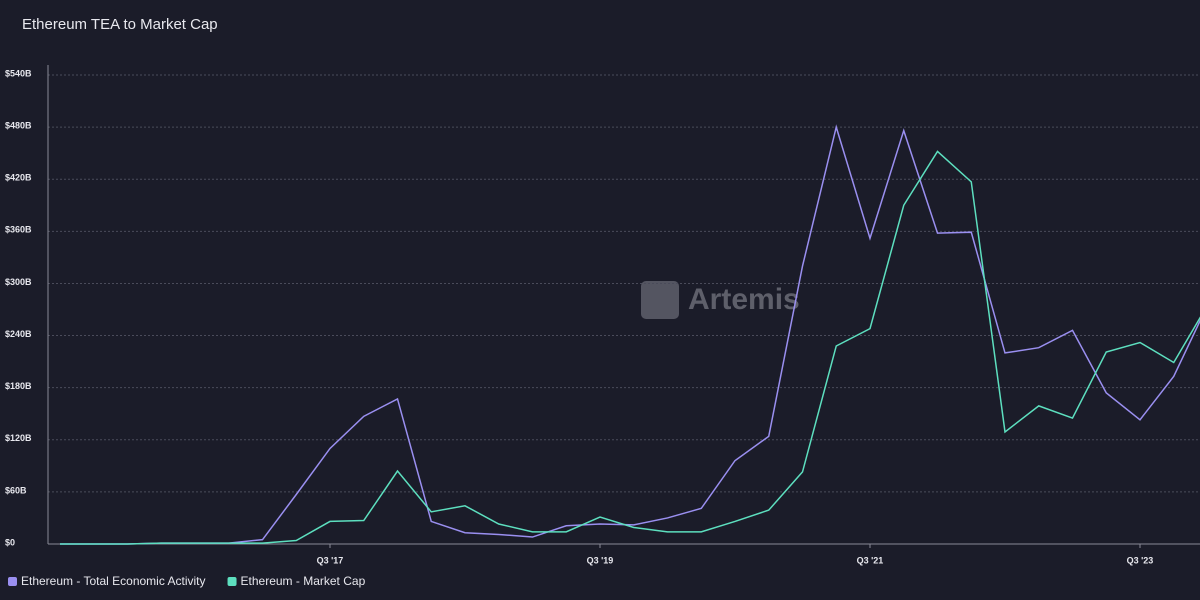 The width and height of the screenshot is (1200, 600). I want to click on y-tick-label: $540B, so click(18, 73).